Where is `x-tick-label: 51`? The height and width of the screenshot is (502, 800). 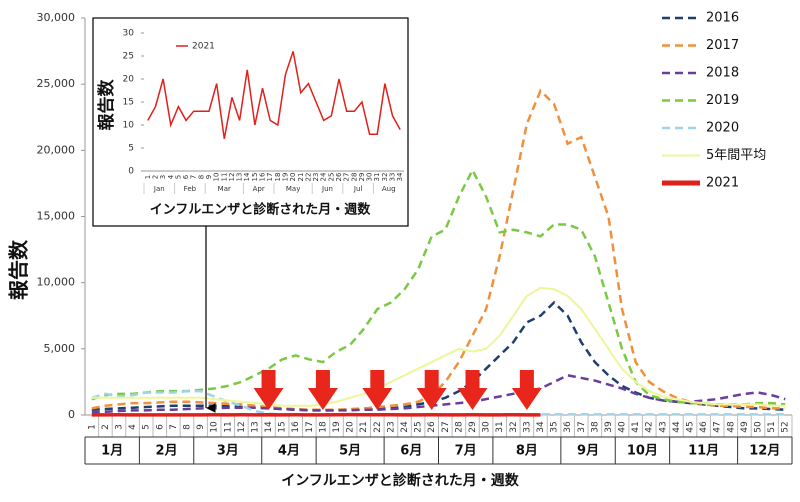 x-tick-label: 51 is located at coordinates (772, 426).